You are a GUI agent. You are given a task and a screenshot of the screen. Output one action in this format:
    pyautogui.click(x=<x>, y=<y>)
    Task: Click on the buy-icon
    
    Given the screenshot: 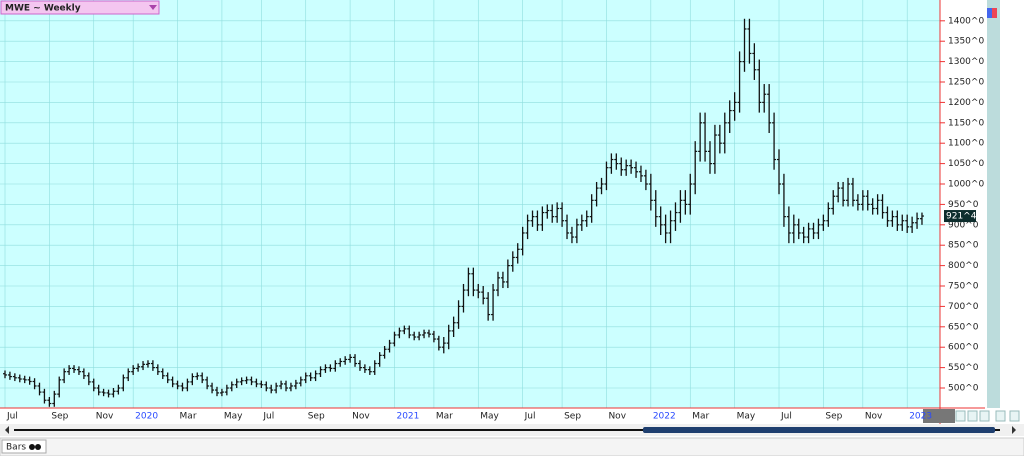 What is the action you would take?
    pyautogui.click(x=989, y=13)
    